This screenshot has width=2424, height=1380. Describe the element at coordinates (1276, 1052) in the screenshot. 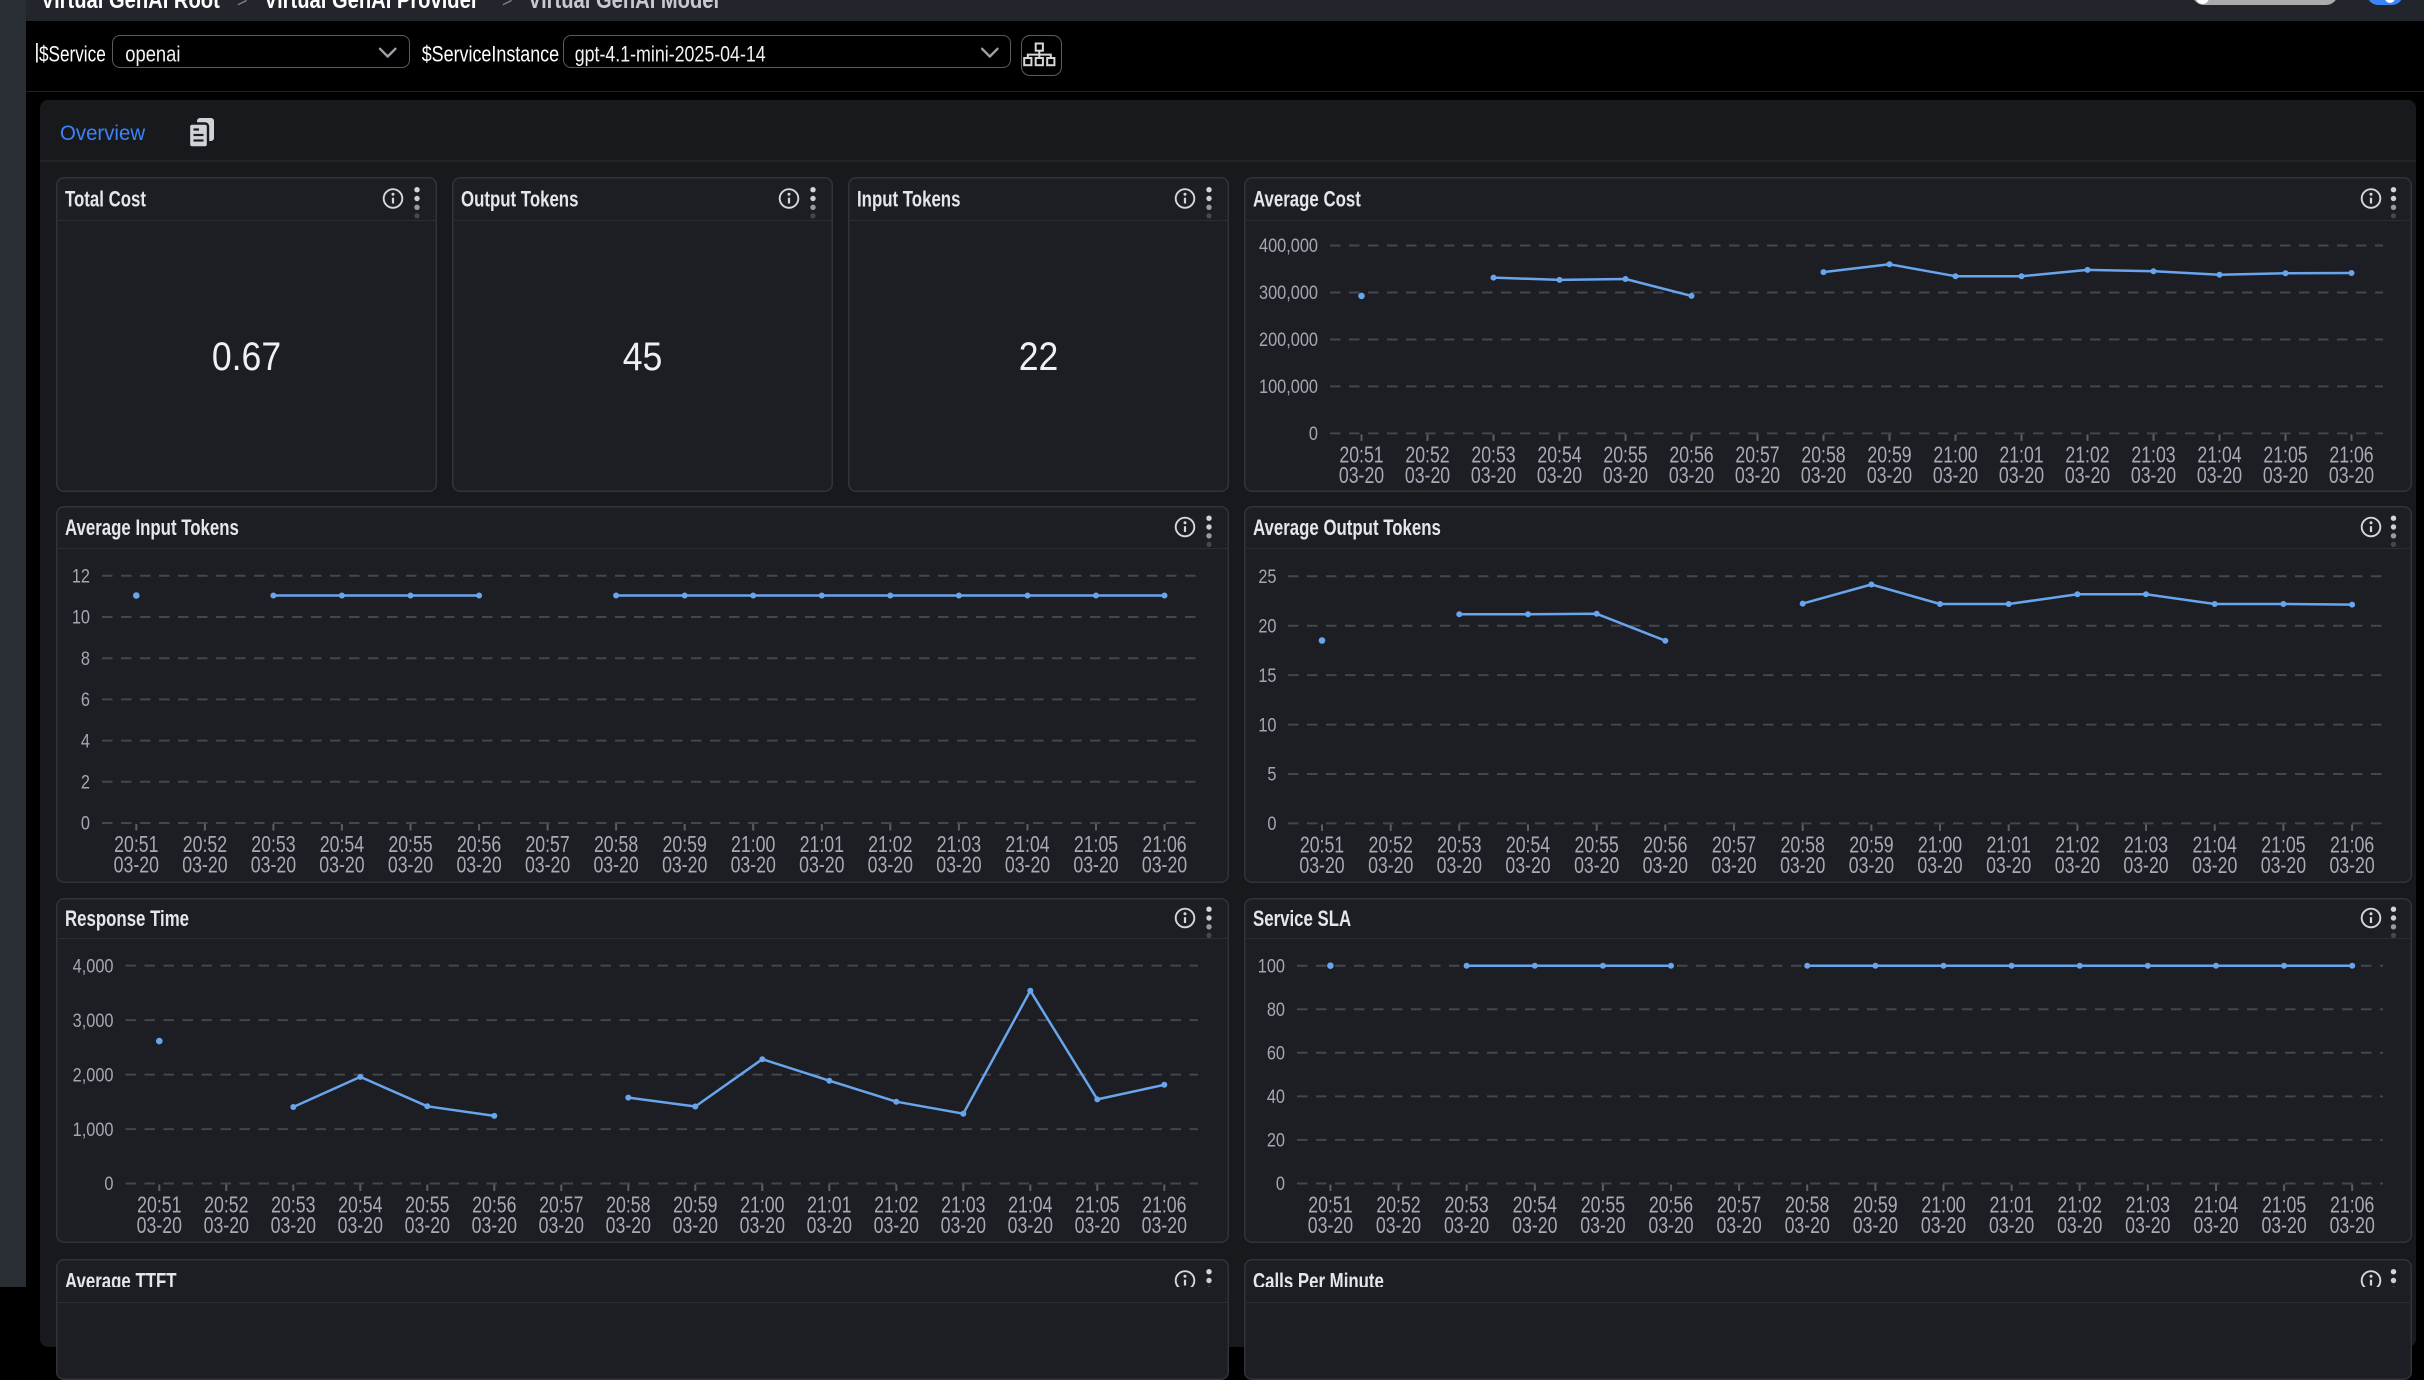

I see `svg-text: 60` at that location.